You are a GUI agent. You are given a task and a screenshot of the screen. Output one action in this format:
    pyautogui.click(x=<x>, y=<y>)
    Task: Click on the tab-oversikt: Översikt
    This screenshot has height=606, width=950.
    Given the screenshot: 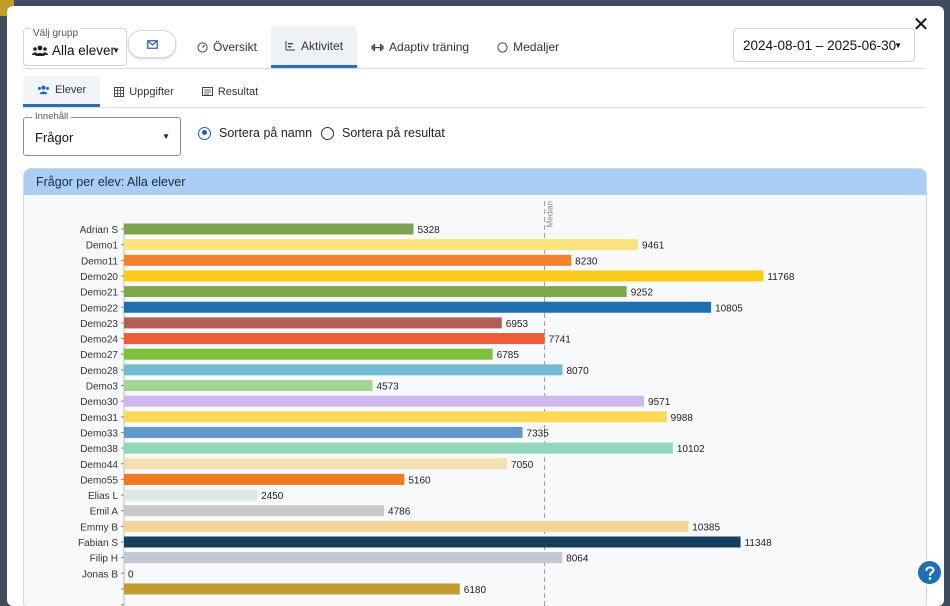 What is the action you would take?
    pyautogui.click(x=227, y=47)
    